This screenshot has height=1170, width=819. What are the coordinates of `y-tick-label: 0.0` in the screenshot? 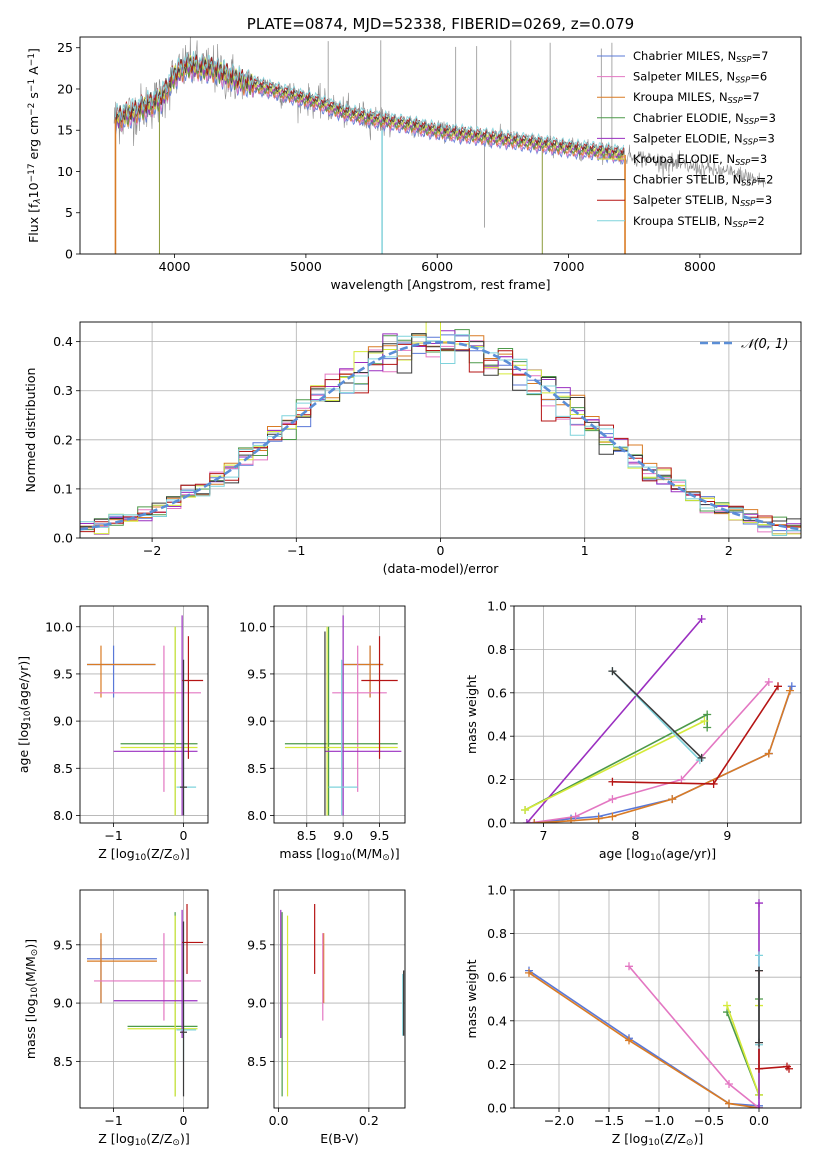 It's located at (497, 823).